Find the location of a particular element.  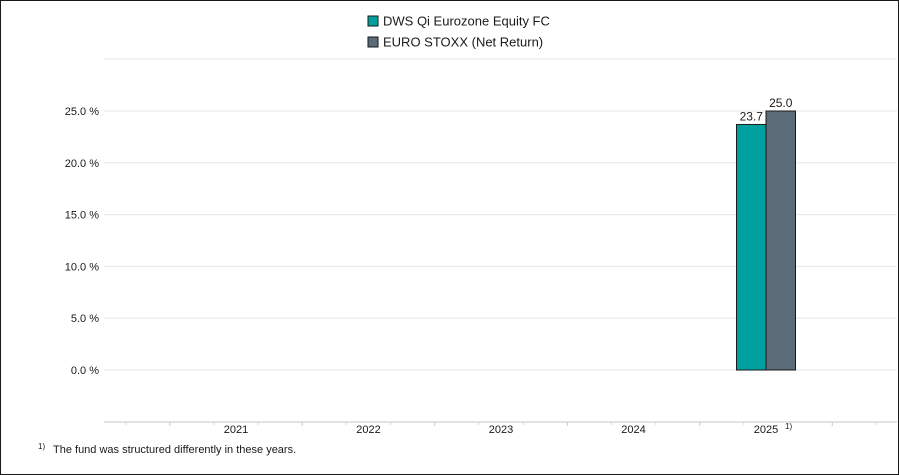

y-tick-label: 25.0 % is located at coordinates (82, 112).